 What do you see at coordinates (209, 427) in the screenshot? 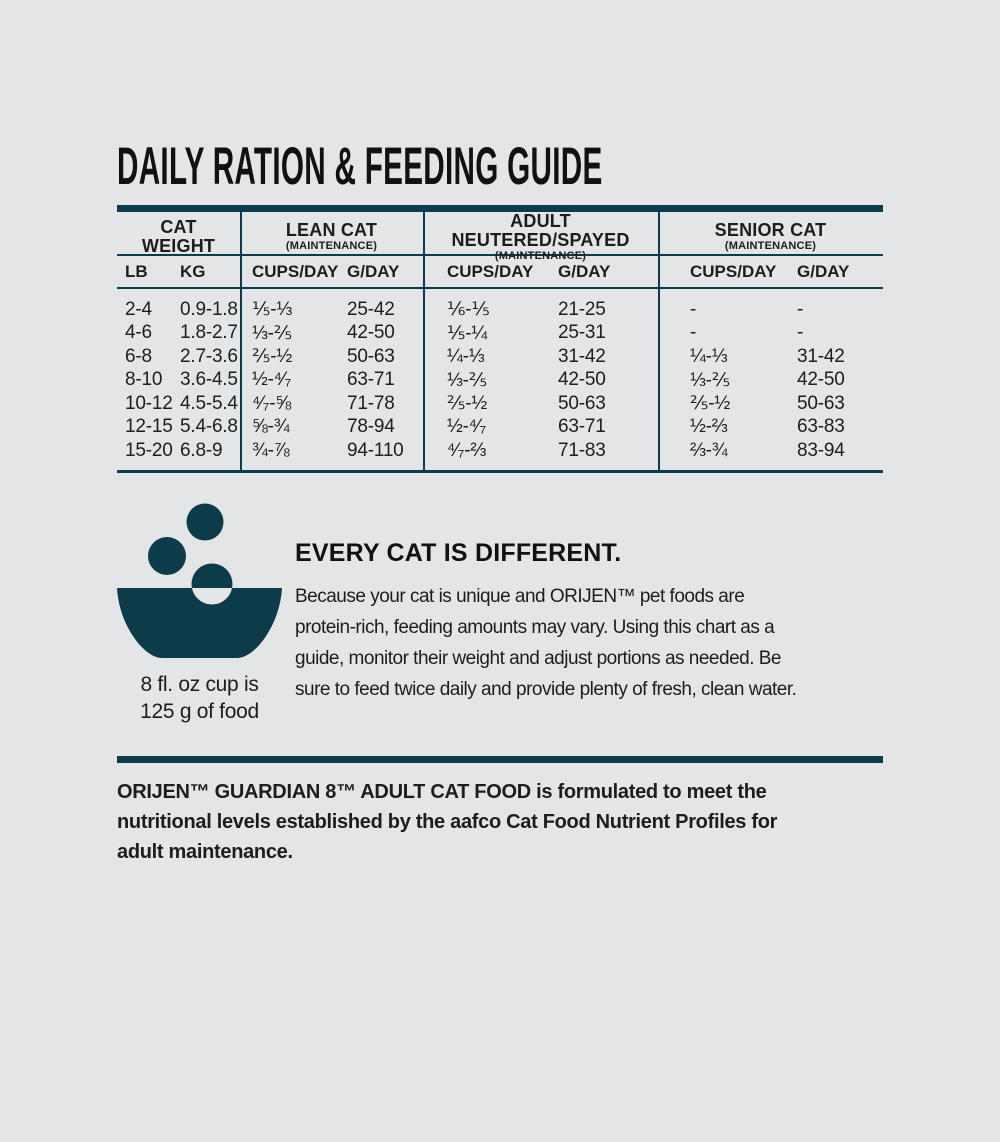
I see `table-cell: 5.4-6.8` at bounding box center [209, 427].